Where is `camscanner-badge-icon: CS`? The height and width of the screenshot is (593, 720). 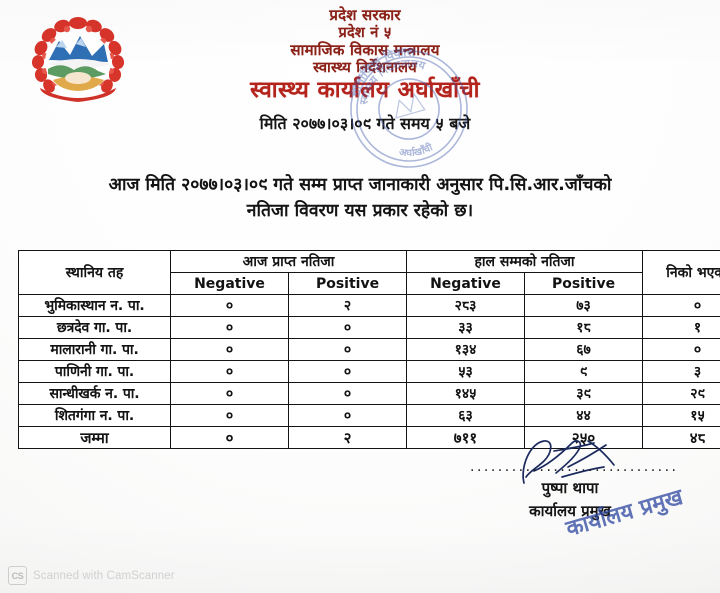
camscanner-badge-icon: CS is located at coordinates (17, 575).